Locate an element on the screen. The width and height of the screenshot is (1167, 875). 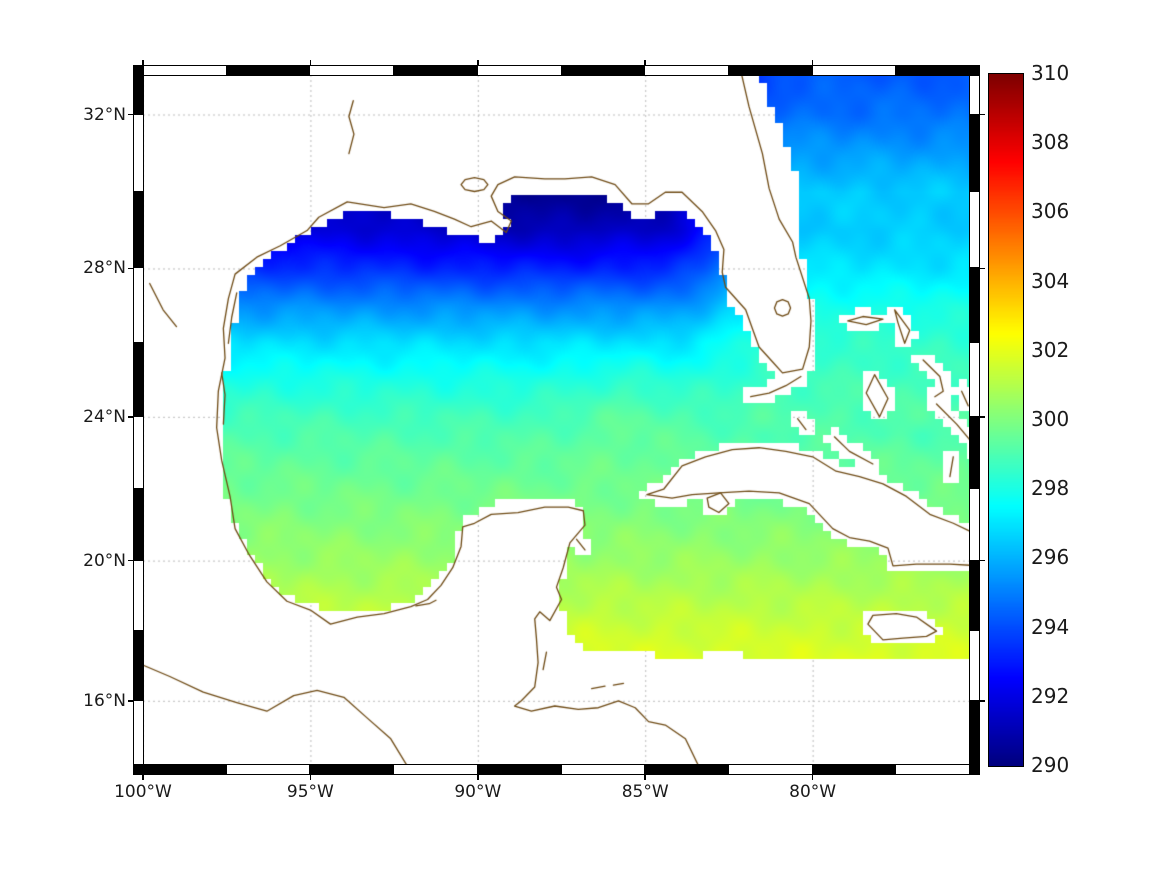
colorbar is located at coordinates (1006, 420).